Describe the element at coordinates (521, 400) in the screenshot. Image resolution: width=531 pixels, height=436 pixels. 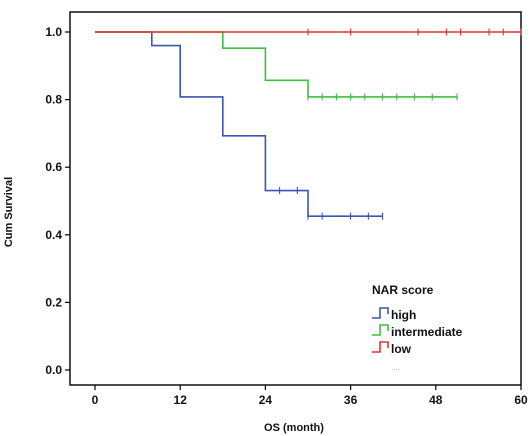
I see `x-tick-label: 60` at that location.